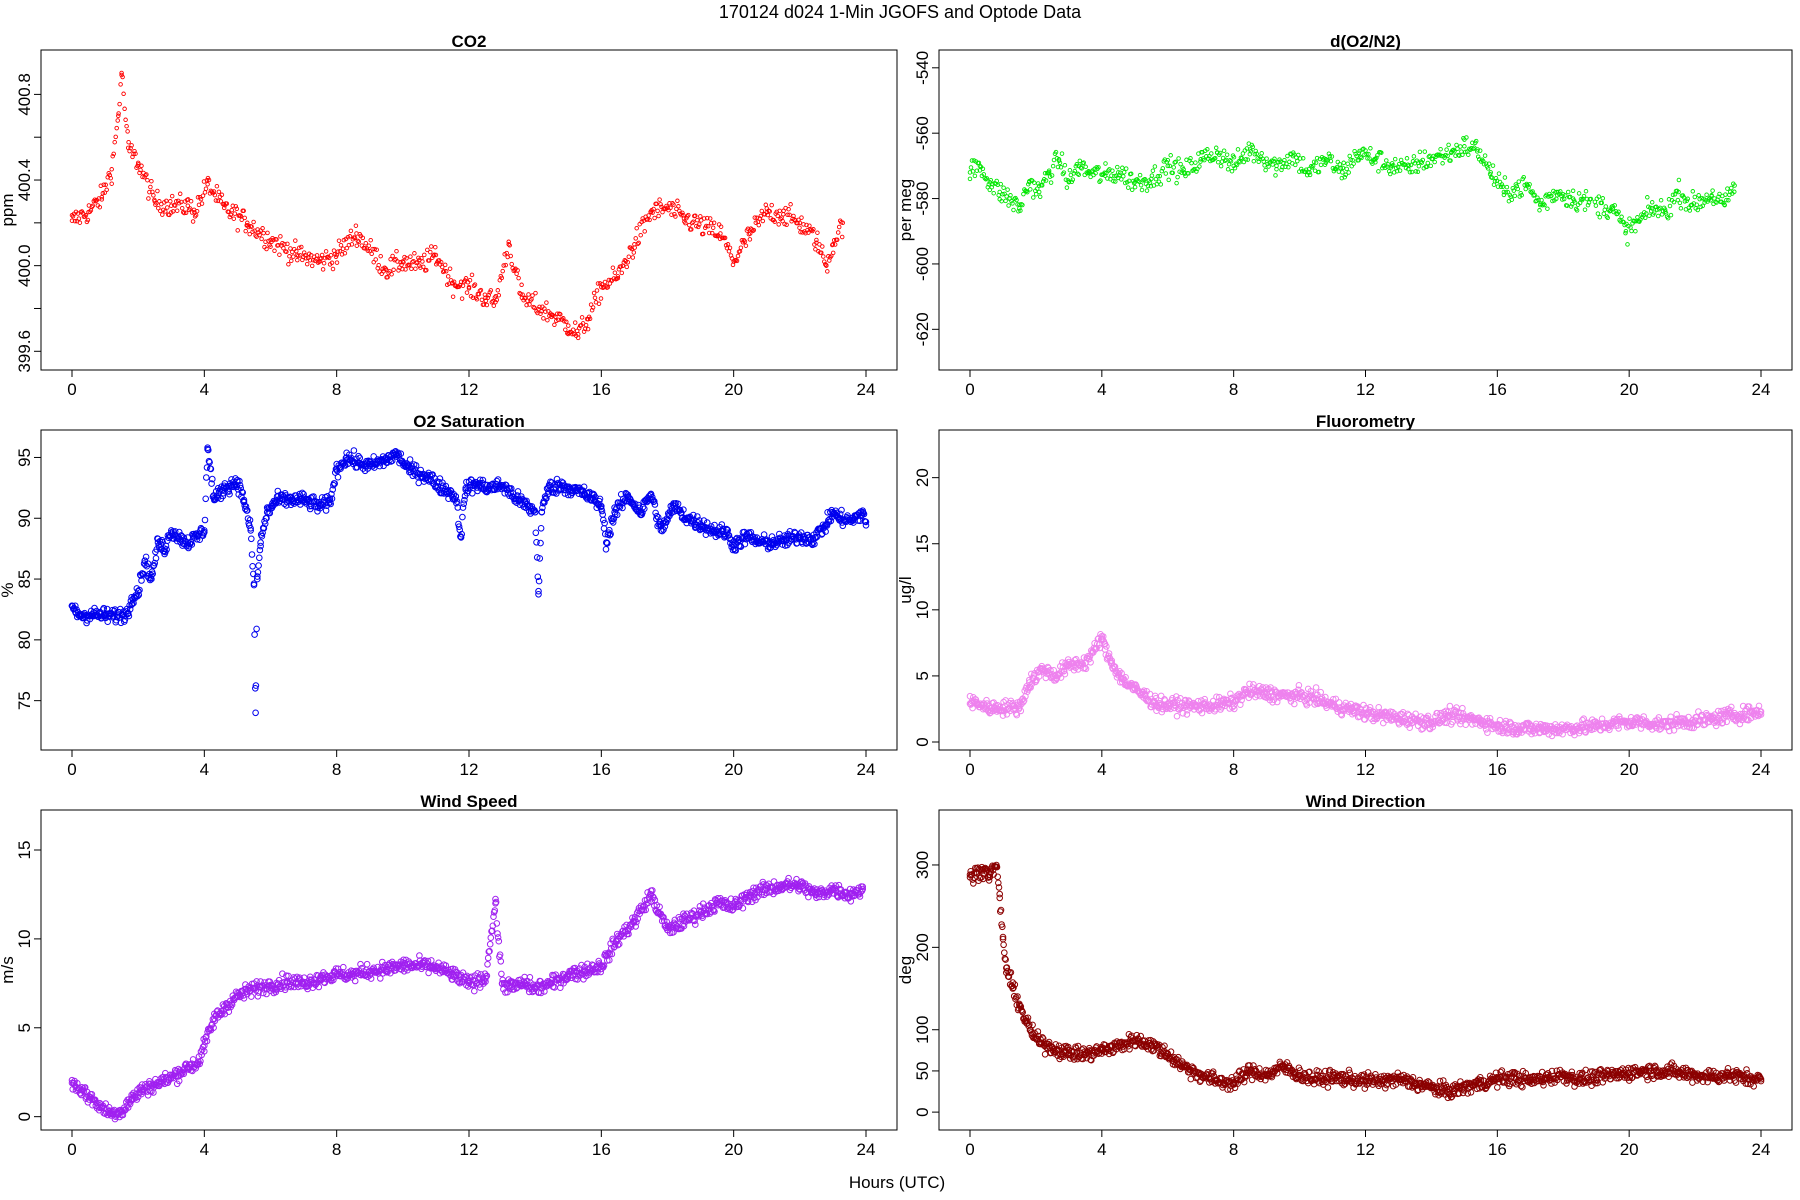  Describe the element at coordinates (866, 1149) in the screenshot. I see `x-tick-label: 24` at that location.